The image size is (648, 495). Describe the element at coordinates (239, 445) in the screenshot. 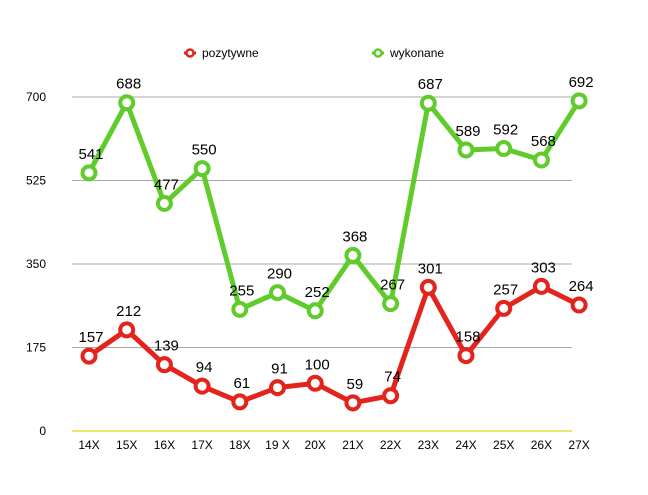

I see `x-tick-label: 18X` at that location.